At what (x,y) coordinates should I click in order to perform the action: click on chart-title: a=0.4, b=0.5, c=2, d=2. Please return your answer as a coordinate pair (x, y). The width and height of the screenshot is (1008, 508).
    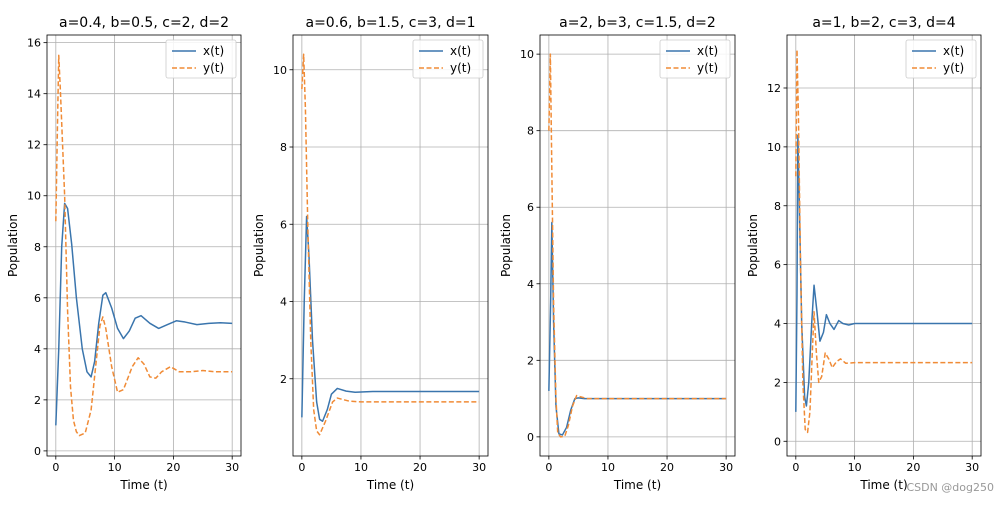
    Looking at the image, I should click on (144, 23).